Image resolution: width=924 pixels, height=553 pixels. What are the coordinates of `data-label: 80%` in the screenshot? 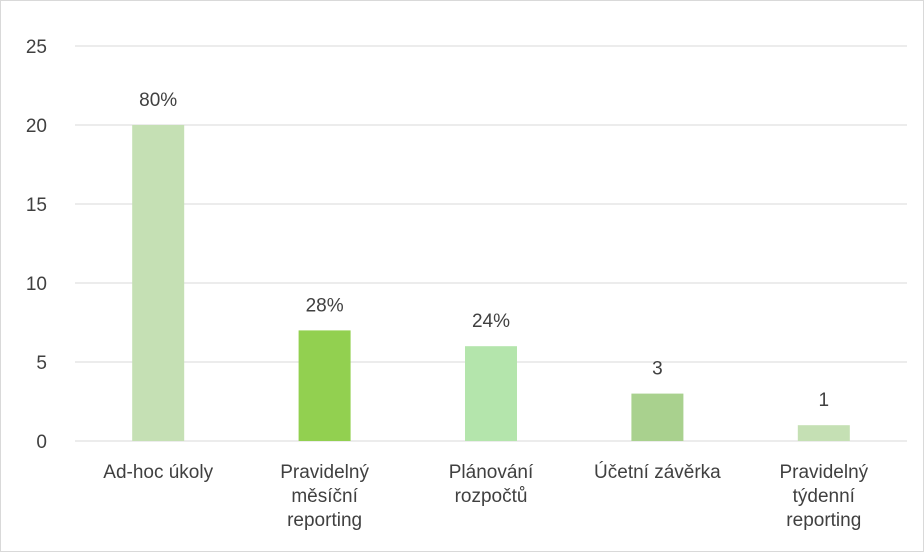 It's located at (158, 100).